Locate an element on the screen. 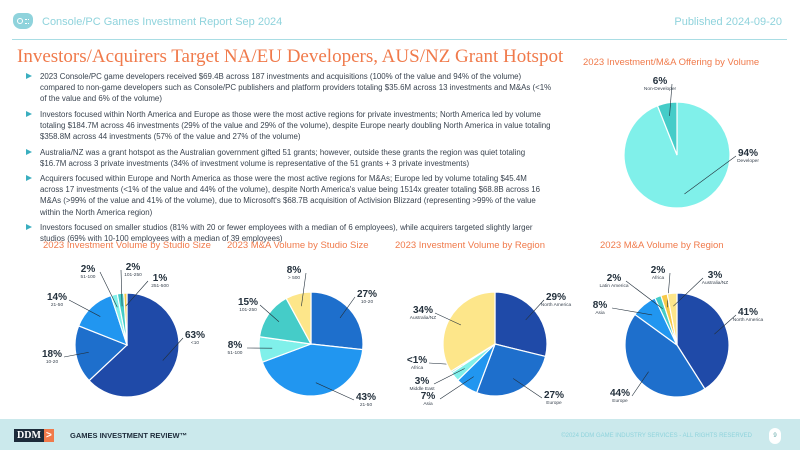 This screenshot has height=450, width=800. chart-title-ma-region: 2023 M&A Volume by Region is located at coordinates (662, 245).